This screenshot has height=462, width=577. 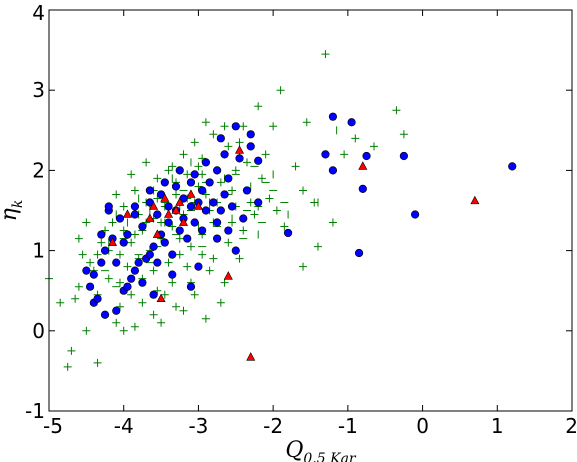 What do you see at coordinates (348, 426) in the screenshot?
I see `x-tick-label: -1` at bounding box center [348, 426].